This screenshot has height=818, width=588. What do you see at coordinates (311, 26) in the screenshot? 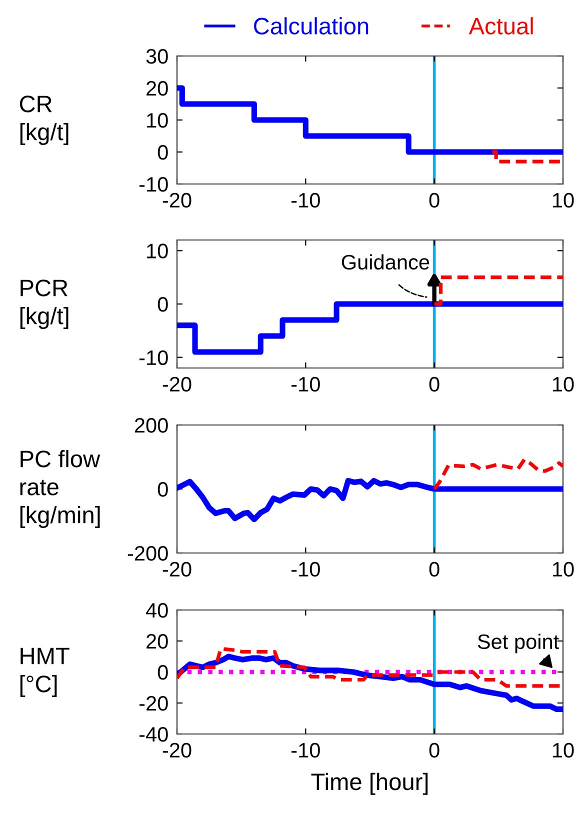
I see `legend-label: Calculation` at bounding box center [311, 26].